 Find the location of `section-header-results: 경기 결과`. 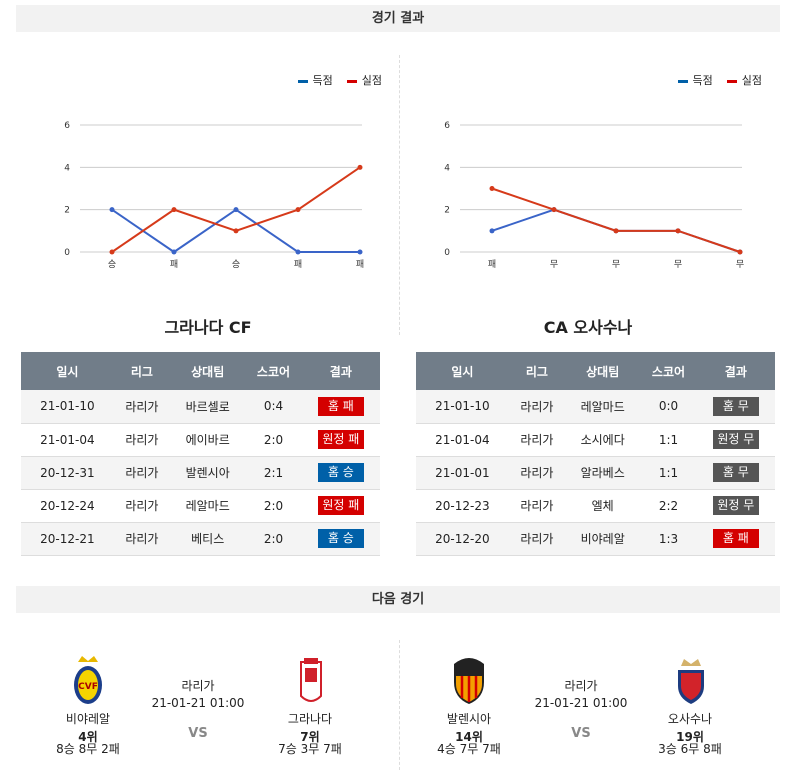

section-header-results: 경기 결과 is located at coordinates (398, 18).